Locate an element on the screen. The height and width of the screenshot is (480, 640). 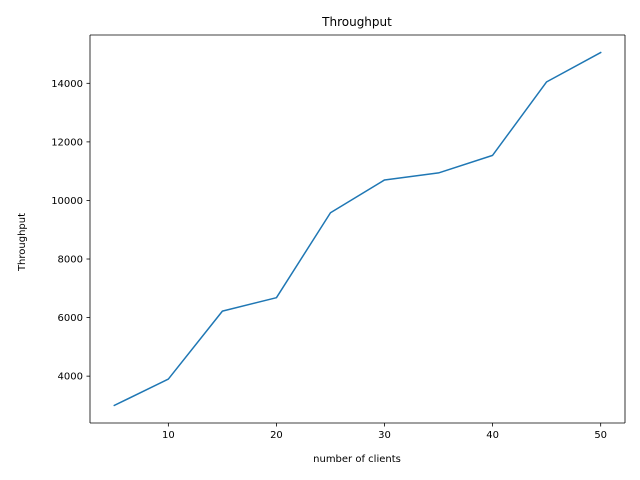
y-tick-label-8000: 8000 is located at coordinates (70, 260).